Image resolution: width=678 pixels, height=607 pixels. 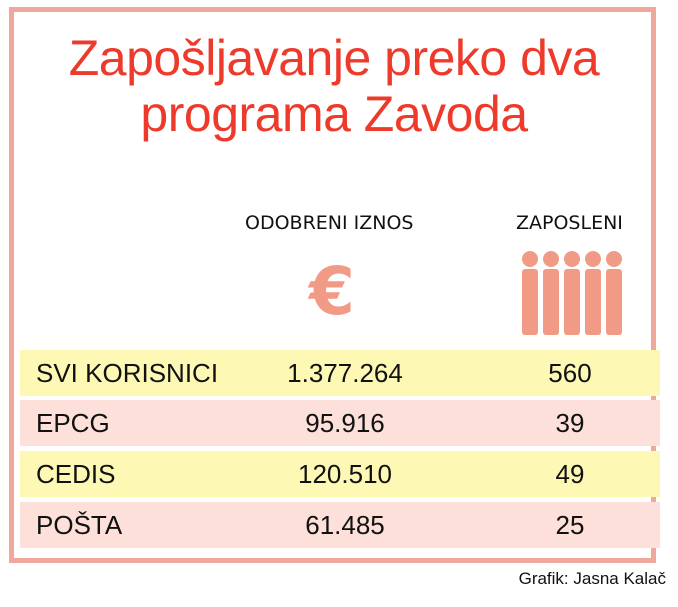 What do you see at coordinates (127, 373) in the screenshot?
I see `row-label: SVI KORISNICI` at bounding box center [127, 373].